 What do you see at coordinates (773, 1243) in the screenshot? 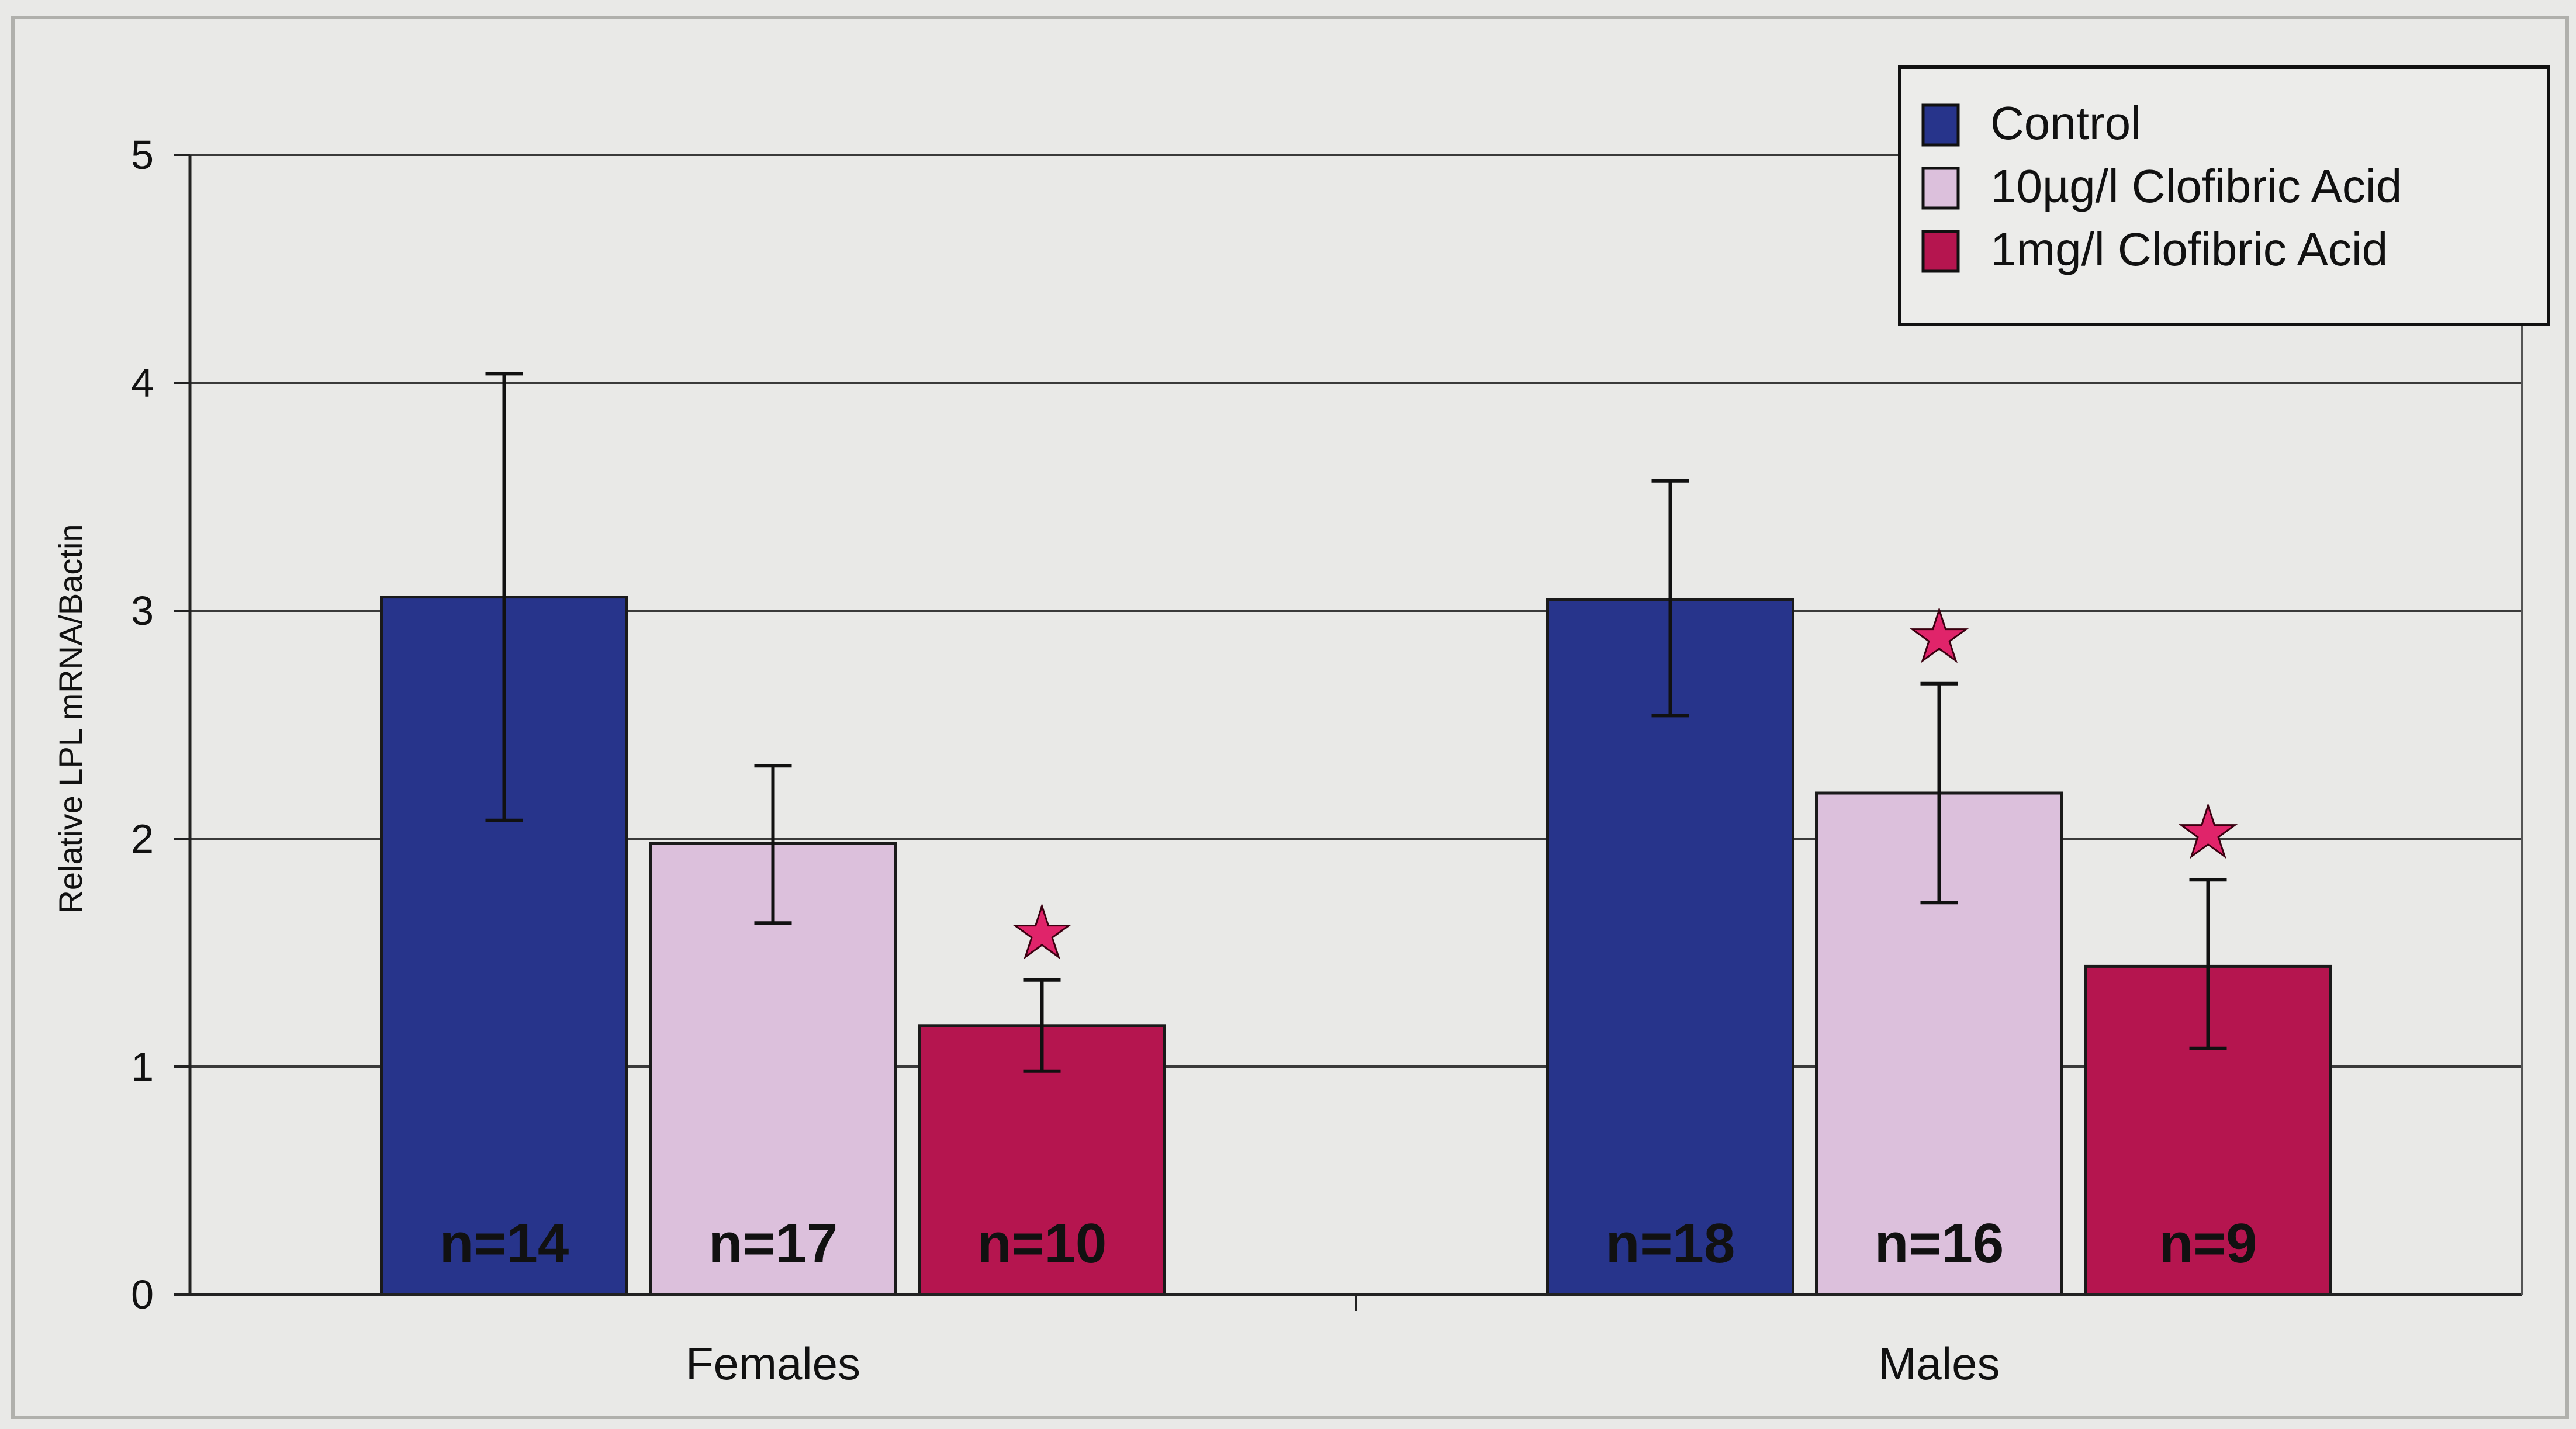
I see `n-label: n=17` at bounding box center [773, 1243].